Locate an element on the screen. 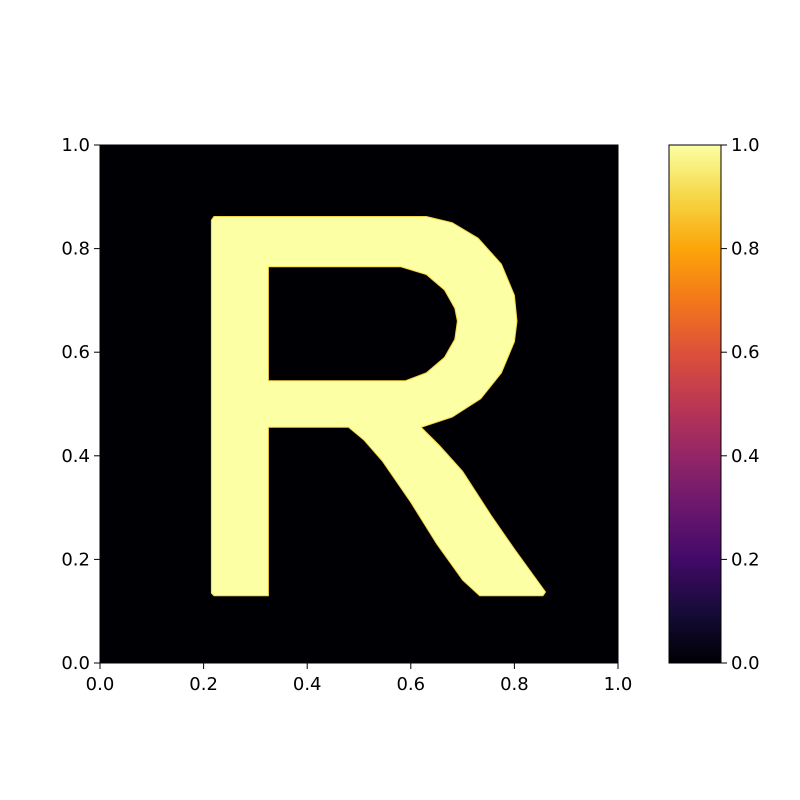 The image size is (800, 800). colorbar-tick-label: 0.8 is located at coordinates (745, 249).